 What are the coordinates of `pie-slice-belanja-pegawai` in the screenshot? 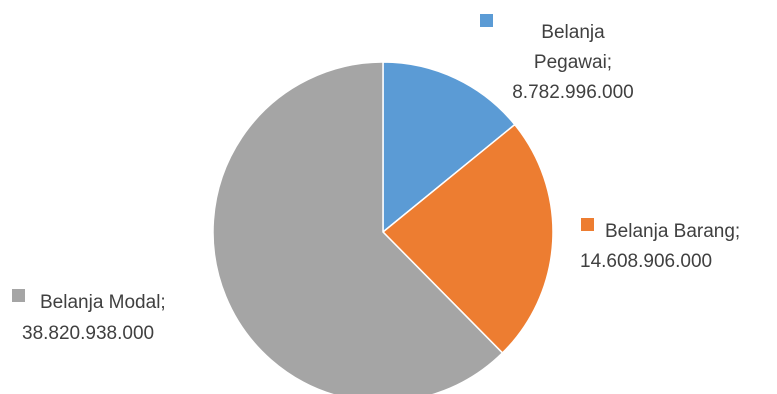 It's located at (449, 147).